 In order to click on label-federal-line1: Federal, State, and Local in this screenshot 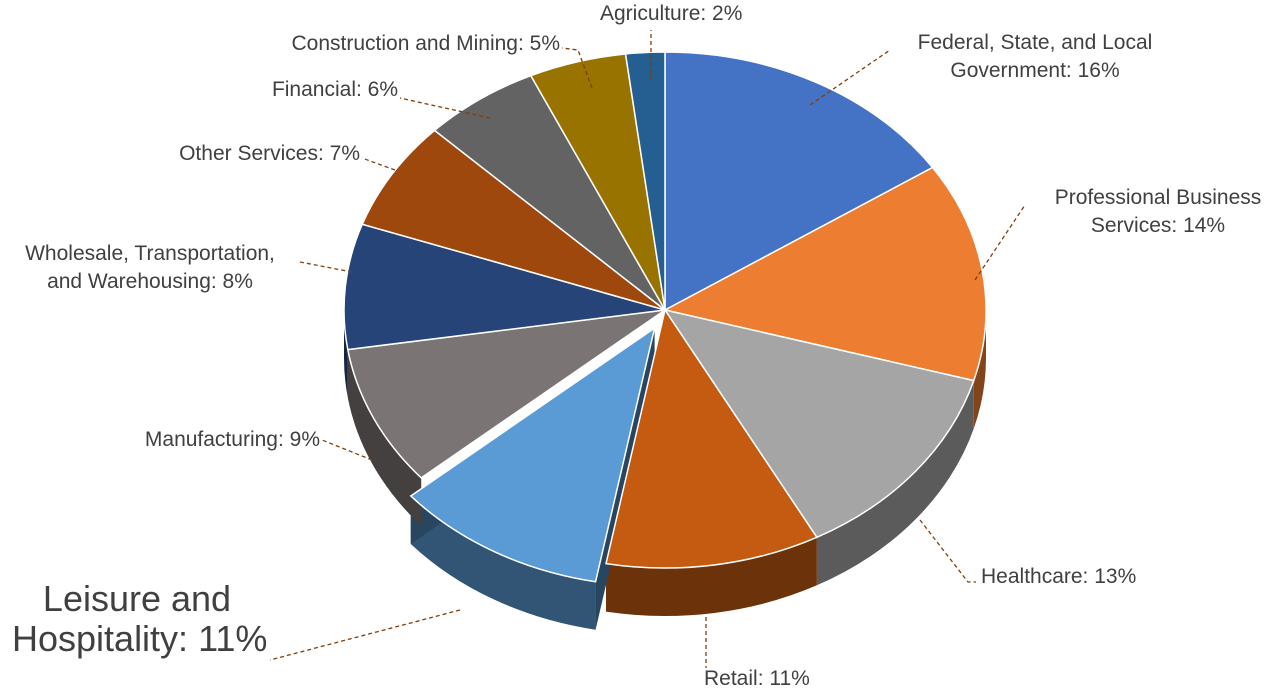, I will do `click(1035, 42)`.